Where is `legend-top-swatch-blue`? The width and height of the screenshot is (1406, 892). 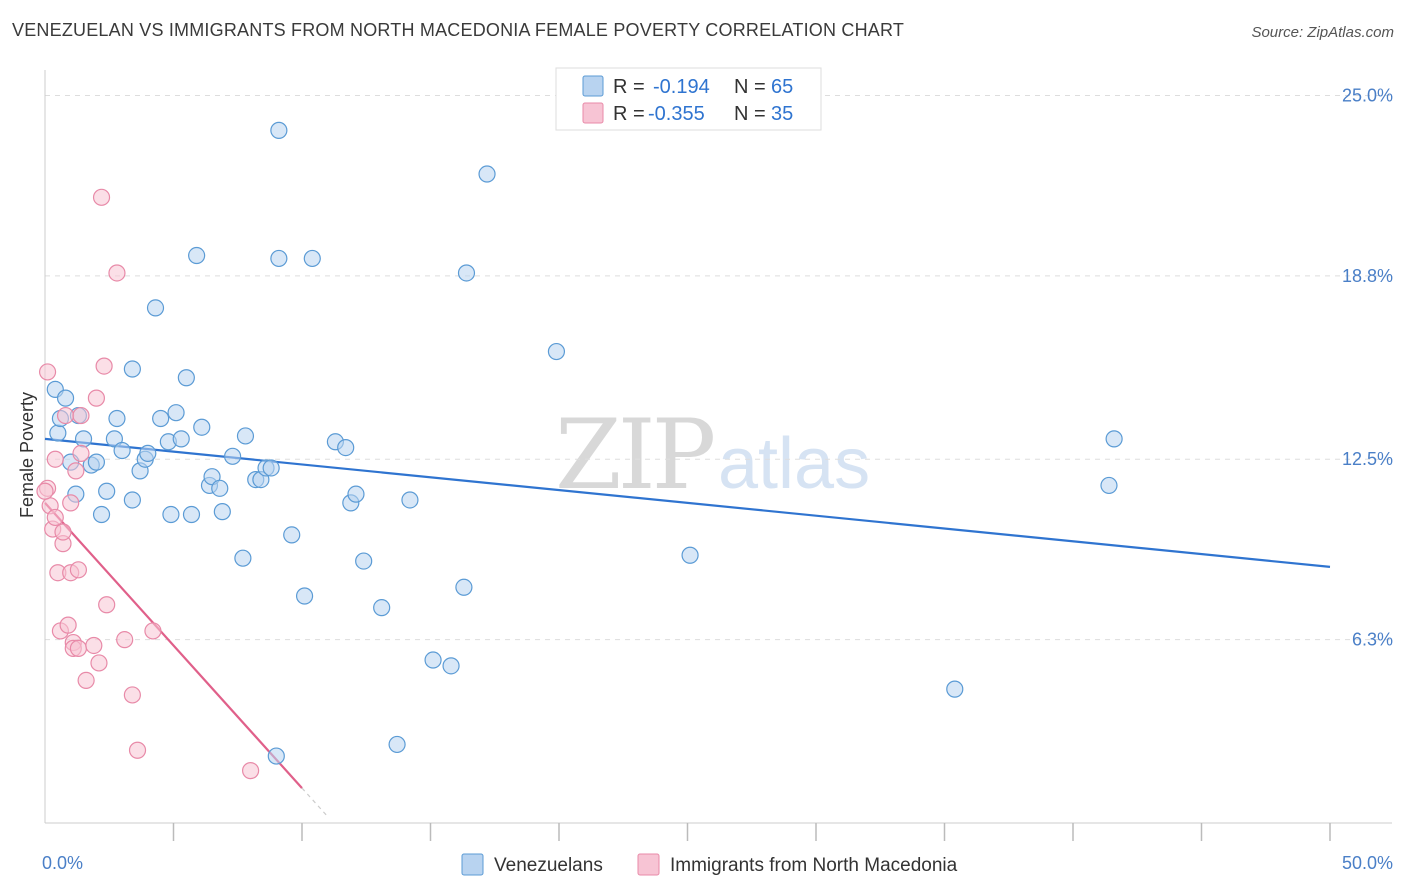
legend-top-swatch-blue is located at coordinates (593, 86).